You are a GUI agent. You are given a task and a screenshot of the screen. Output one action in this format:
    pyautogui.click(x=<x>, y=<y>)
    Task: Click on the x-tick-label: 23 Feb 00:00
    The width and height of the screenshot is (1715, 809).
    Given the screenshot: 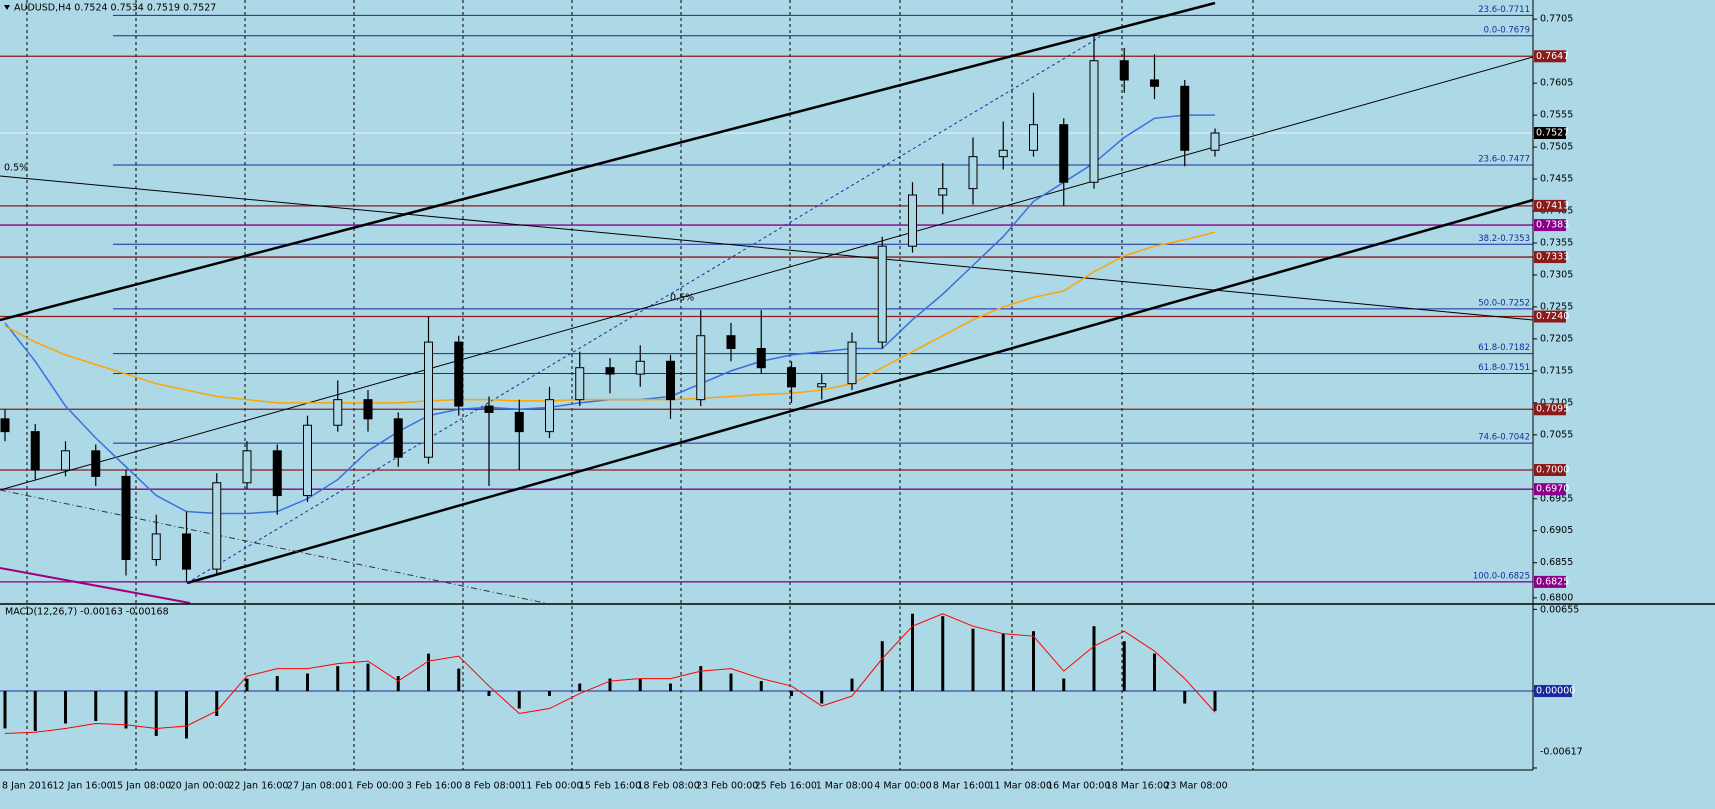 What is the action you would take?
    pyautogui.click(x=727, y=786)
    